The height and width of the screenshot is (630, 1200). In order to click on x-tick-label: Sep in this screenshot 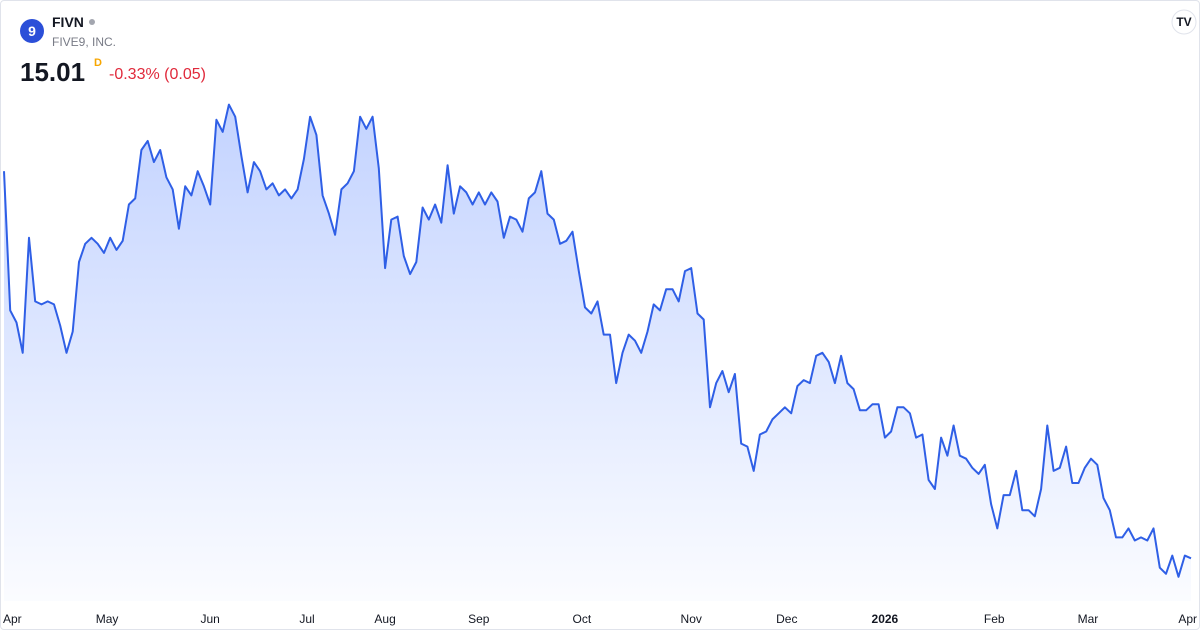, I will do `click(479, 619)`.